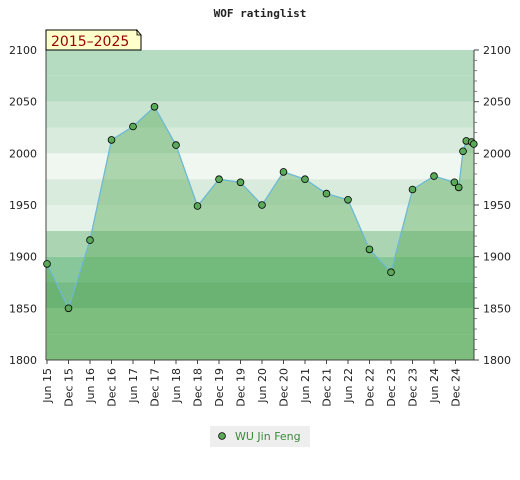  Describe the element at coordinates (176, 386) in the screenshot. I see `x-tick-label: Jun 18` at that location.